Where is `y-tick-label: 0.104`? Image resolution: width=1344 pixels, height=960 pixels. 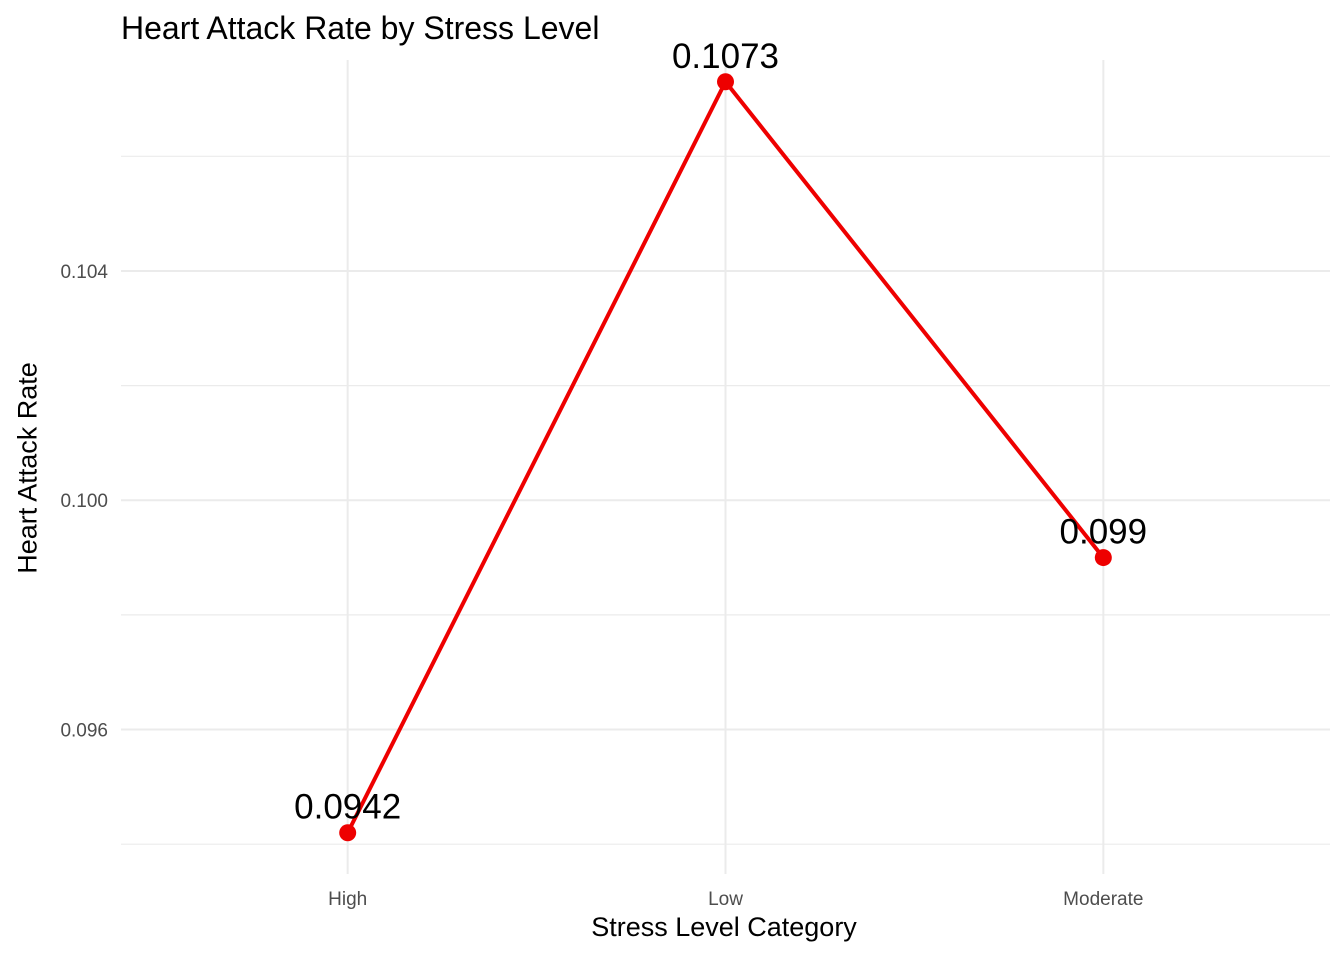 y-tick-label: 0.104 is located at coordinates (84, 272).